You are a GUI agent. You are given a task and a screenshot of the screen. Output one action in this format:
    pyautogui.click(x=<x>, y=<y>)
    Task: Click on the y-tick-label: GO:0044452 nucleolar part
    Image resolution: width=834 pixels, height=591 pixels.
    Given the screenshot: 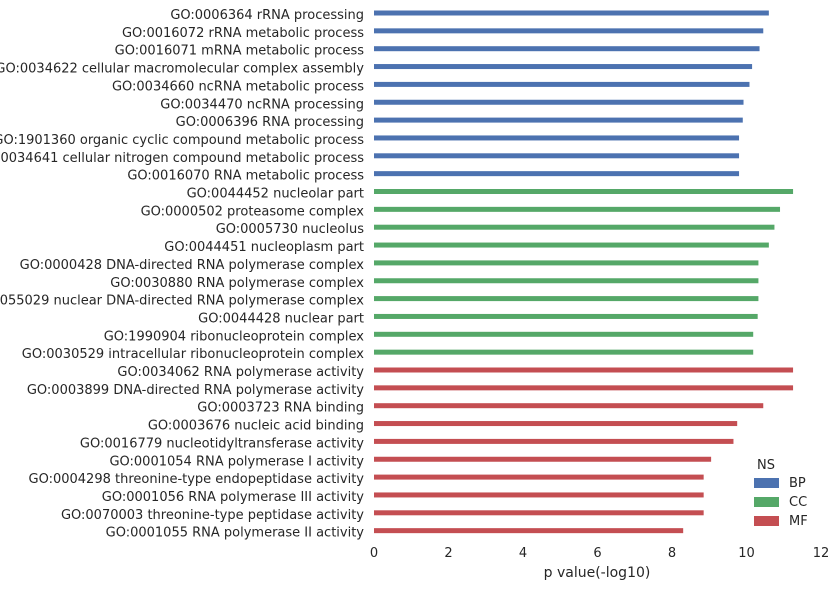 What is the action you would take?
    pyautogui.click(x=275, y=194)
    